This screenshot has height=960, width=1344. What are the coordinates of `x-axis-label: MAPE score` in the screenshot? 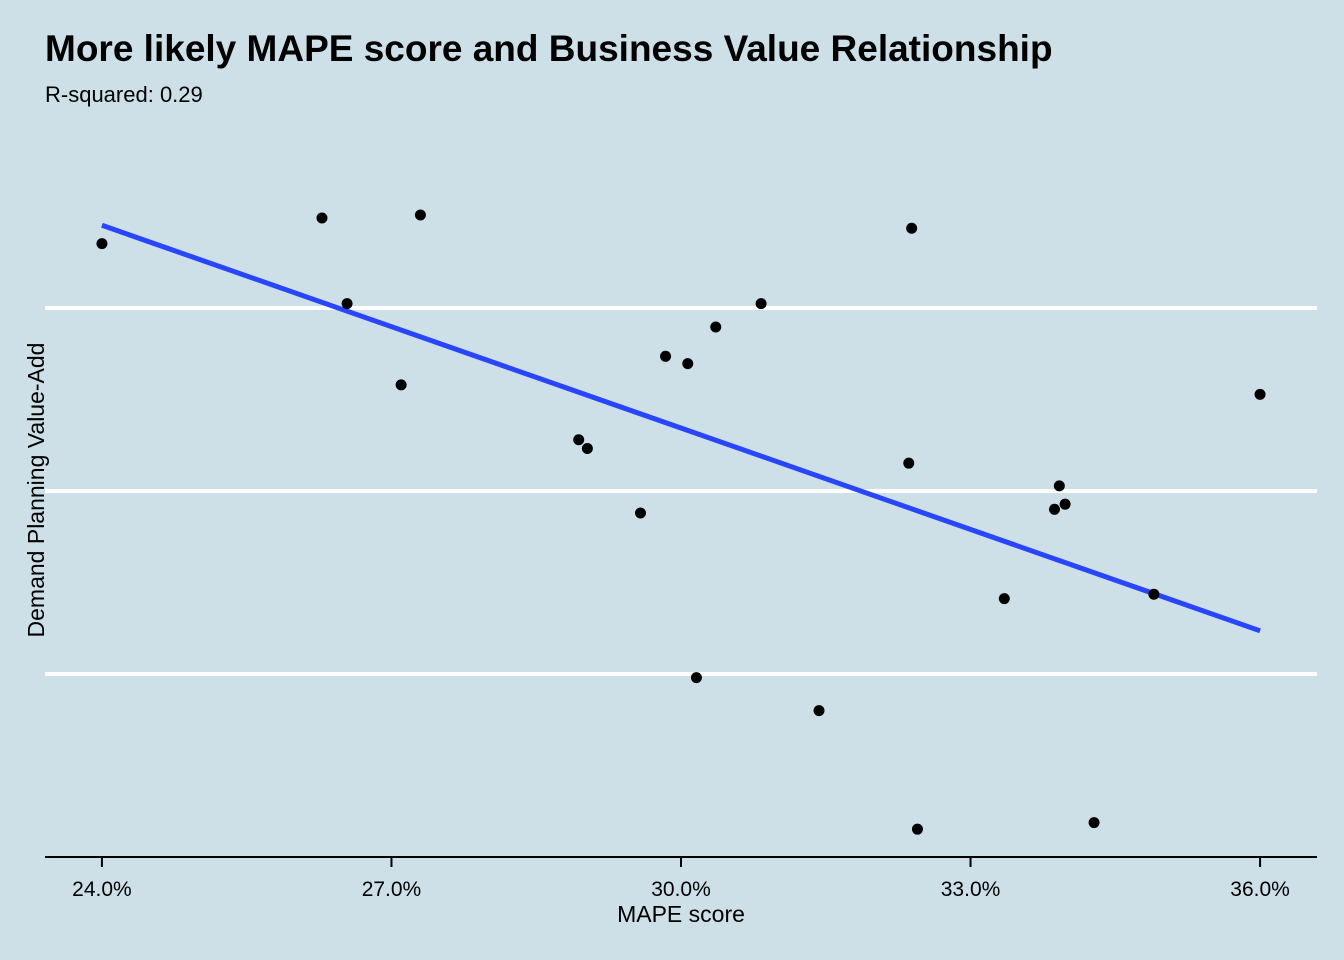 It's located at (681, 914).